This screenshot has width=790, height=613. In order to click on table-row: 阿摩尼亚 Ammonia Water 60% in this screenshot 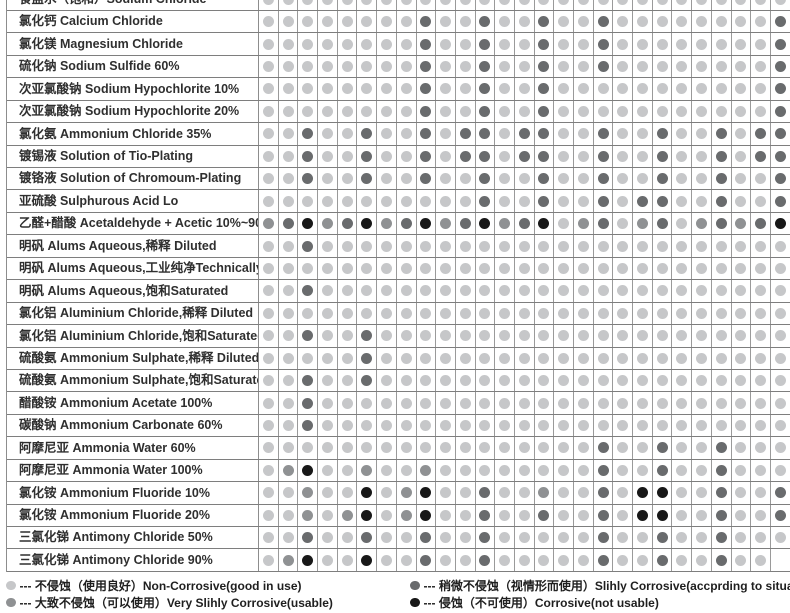, I will do `click(398, 448)`.